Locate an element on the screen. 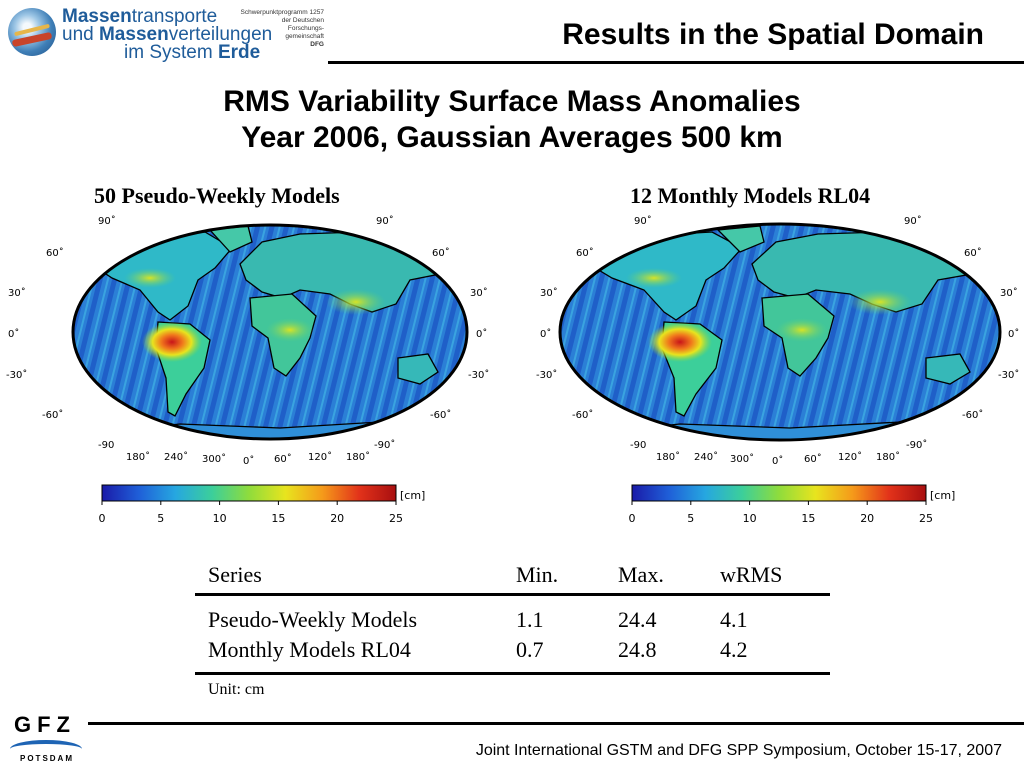 This screenshot has height=768, width=1024. table-cell: 4.2 is located at coordinates (734, 649).